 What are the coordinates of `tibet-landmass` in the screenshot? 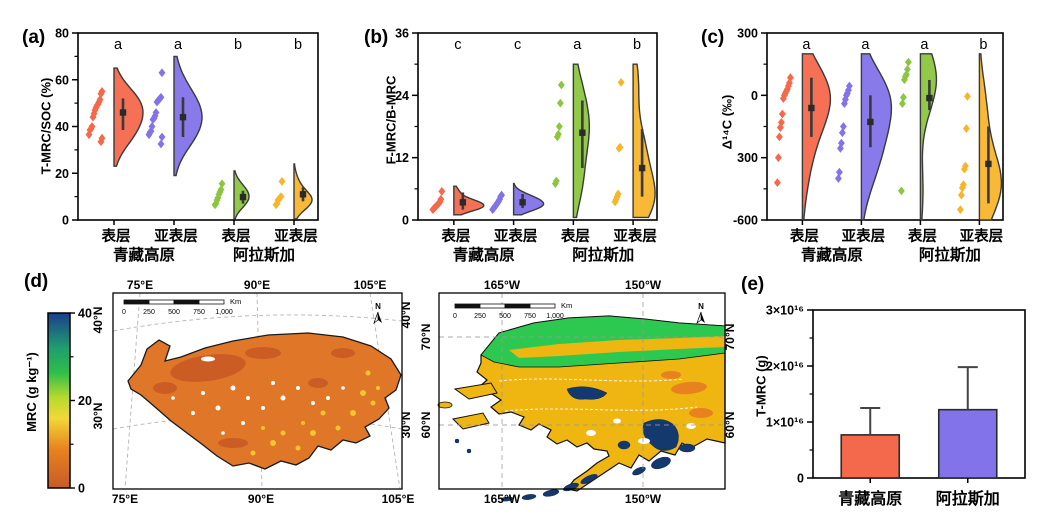 It's located at (264, 401).